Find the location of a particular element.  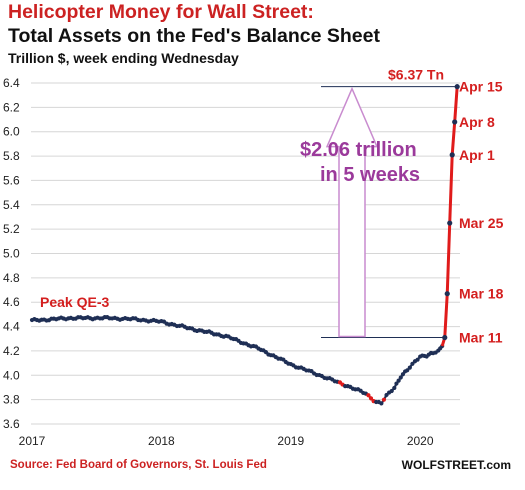

y-tick-label: 6.0 is located at coordinates (11, 132).